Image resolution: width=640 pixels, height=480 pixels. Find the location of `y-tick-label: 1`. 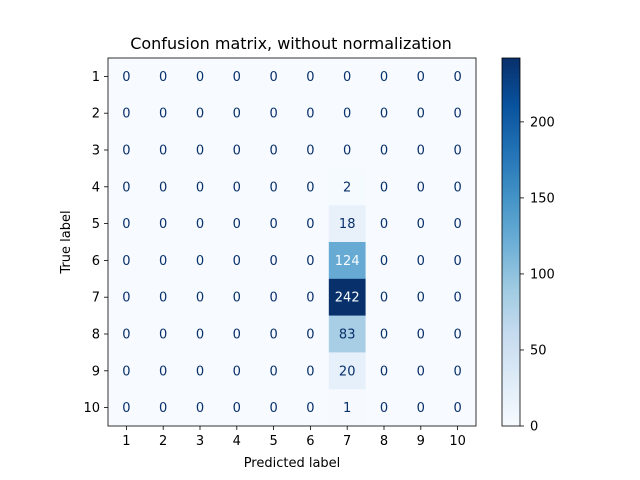

y-tick-label: 1 is located at coordinates (96, 77).